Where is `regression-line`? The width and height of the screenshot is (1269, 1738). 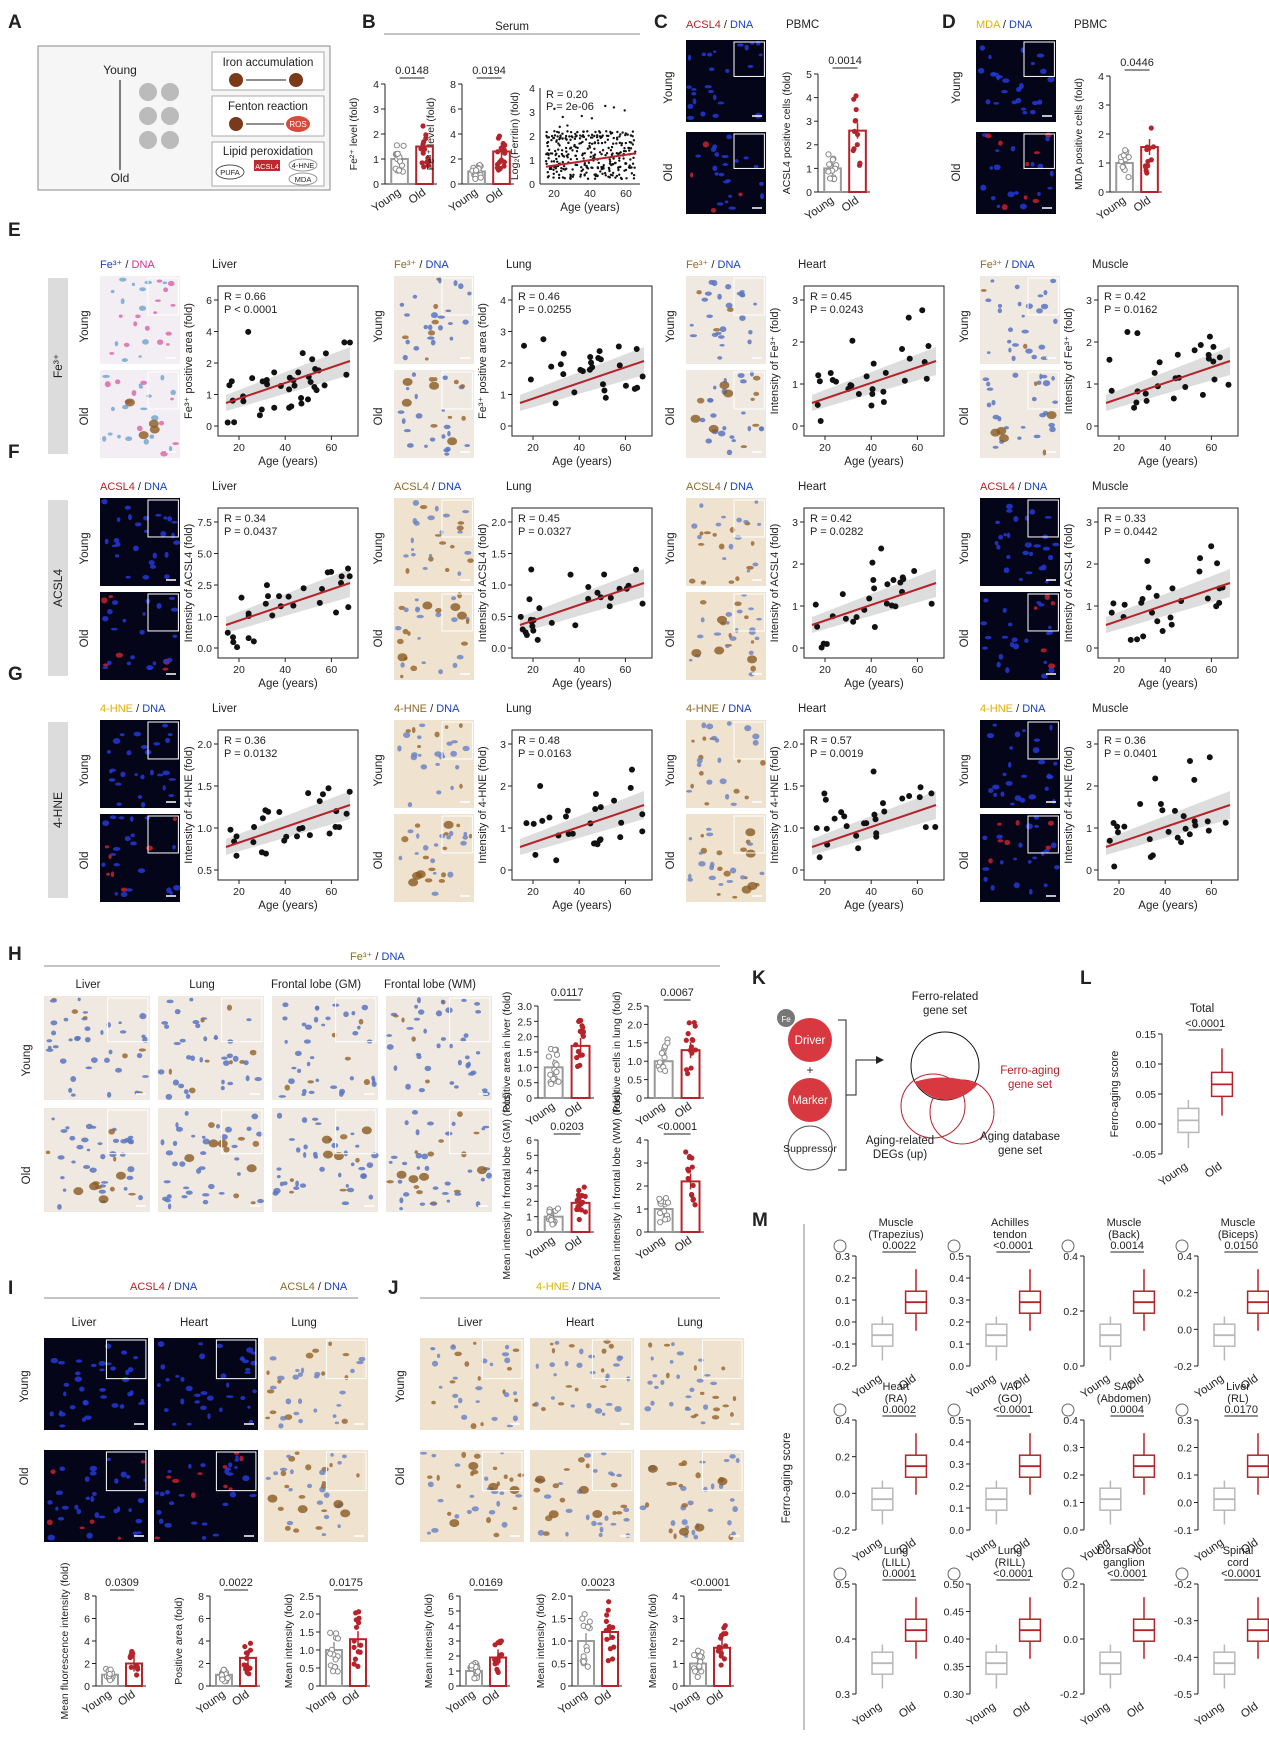
regression-line is located at coordinates (874, 382).